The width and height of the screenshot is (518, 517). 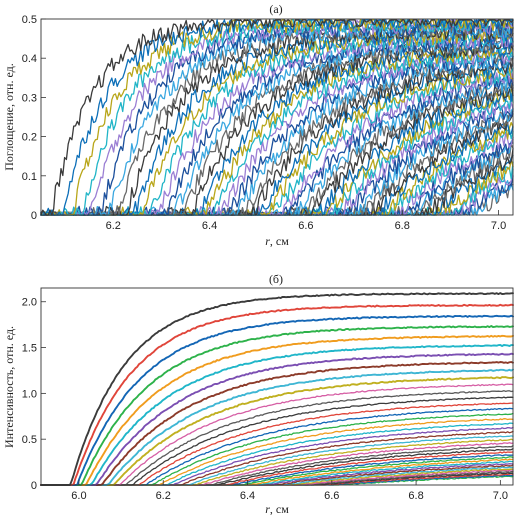 I want to click on panel-b-ytick-label: 1.0, so click(x=29, y=394).